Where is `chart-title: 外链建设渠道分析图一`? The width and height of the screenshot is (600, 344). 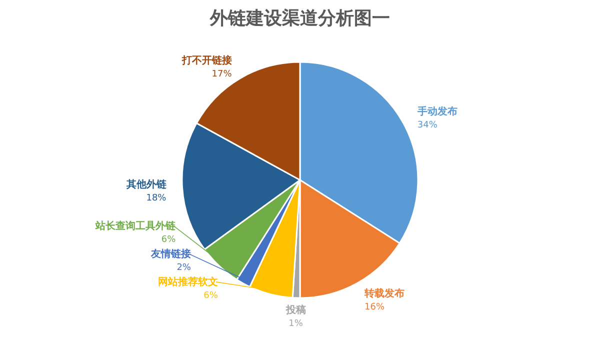 chart-title: 外链建设渠道分析图一 is located at coordinates (299, 18).